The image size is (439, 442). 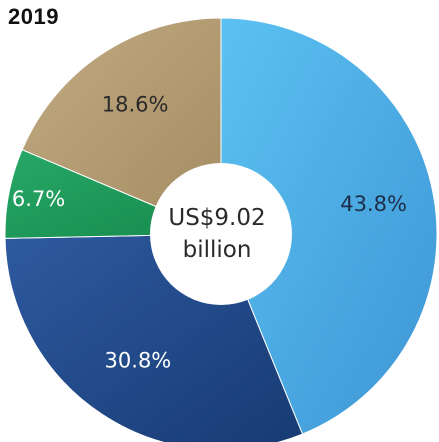 I want to click on slice-label-43-8pct: 43.8%, so click(x=373, y=204).